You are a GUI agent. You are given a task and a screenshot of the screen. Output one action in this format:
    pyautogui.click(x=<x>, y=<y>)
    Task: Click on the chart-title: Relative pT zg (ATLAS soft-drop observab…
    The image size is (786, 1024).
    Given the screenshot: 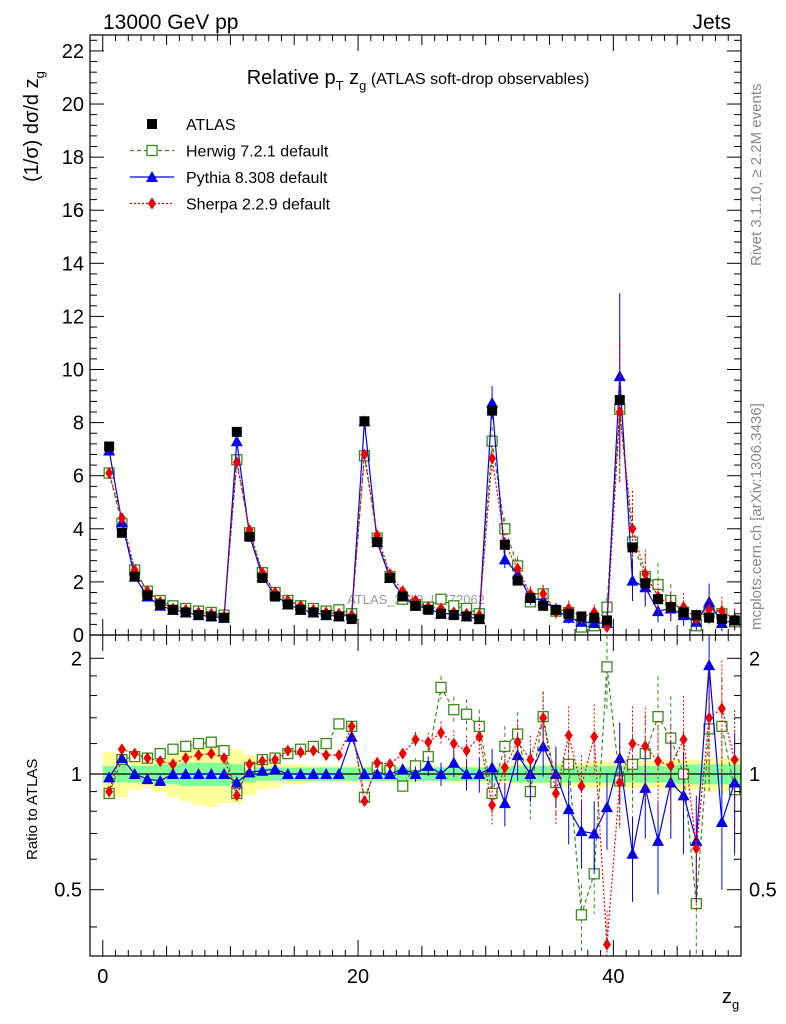 What is the action you would take?
    pyautogui.click(x=418, y=80)
    